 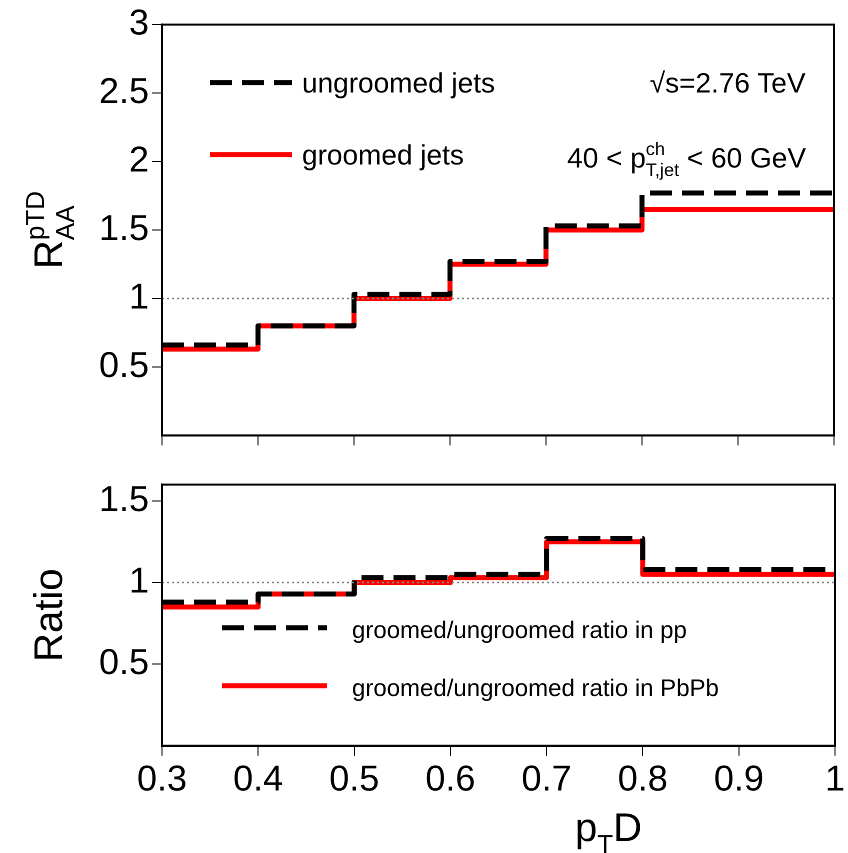 What do you see at coordinates (123, 90) in the screenshot?
I see `y-tick-label: 2.5` at bounding box center [123, 90].